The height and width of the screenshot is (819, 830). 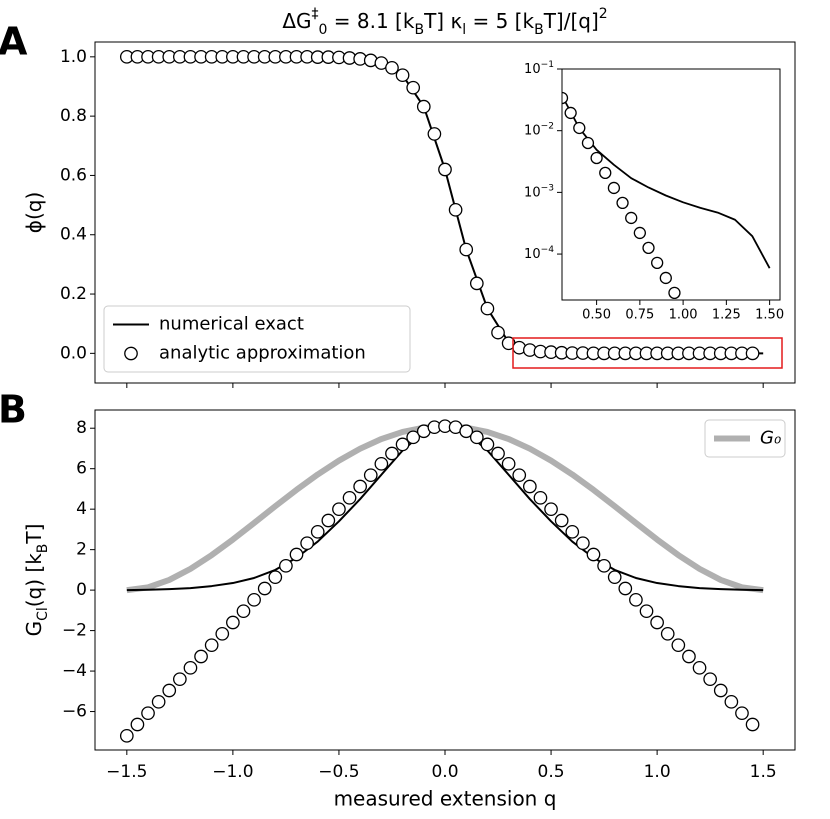 I want to click on x-tick-label: 0.50, so click(x=596, y=315).